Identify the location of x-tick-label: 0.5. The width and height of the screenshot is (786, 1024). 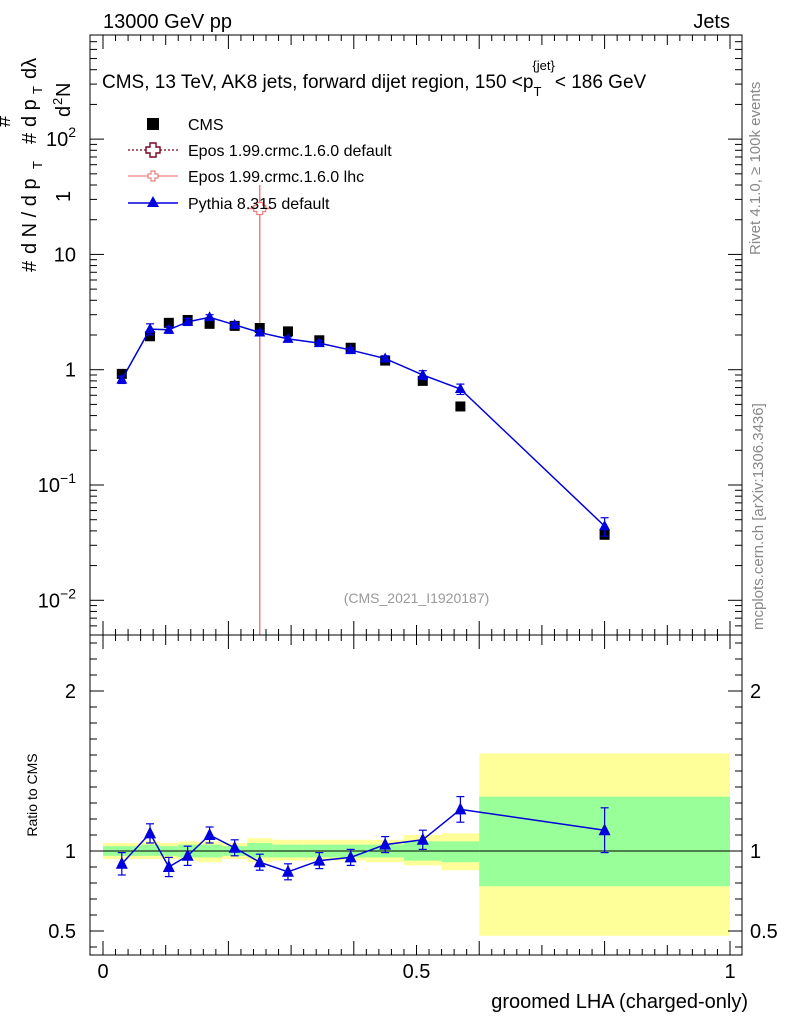
(417, 972).